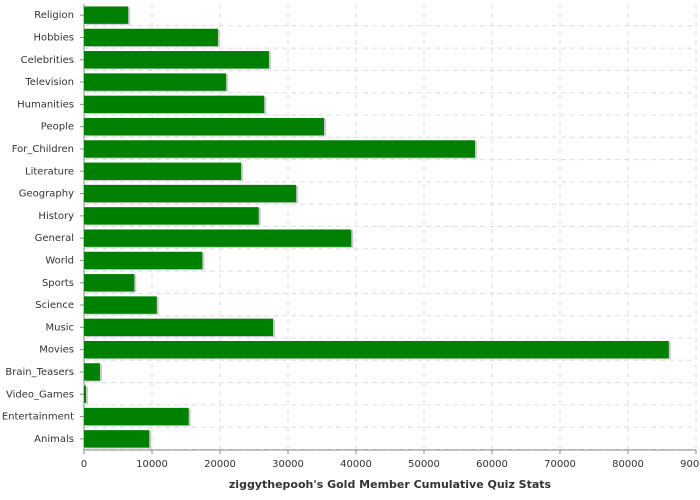 This screenshot has width=700, height=500. Describe the element at coordinates (58, 283) in the screenshot. I see `y-tick-label: Sports` at that location.